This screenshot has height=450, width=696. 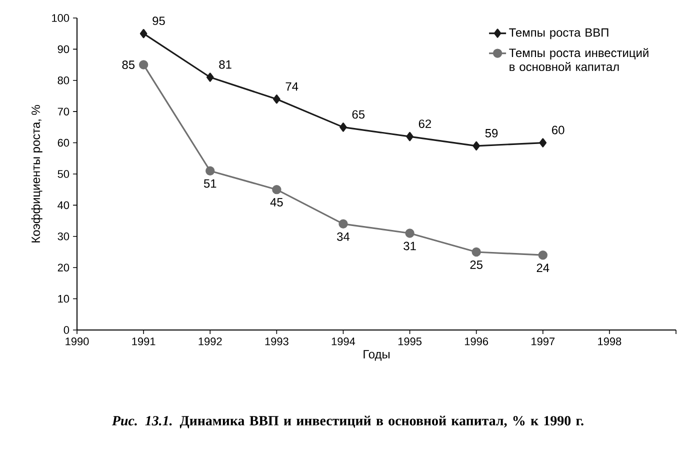 I want to click on x-tick-label: 1995, so click(x=410, y=342).